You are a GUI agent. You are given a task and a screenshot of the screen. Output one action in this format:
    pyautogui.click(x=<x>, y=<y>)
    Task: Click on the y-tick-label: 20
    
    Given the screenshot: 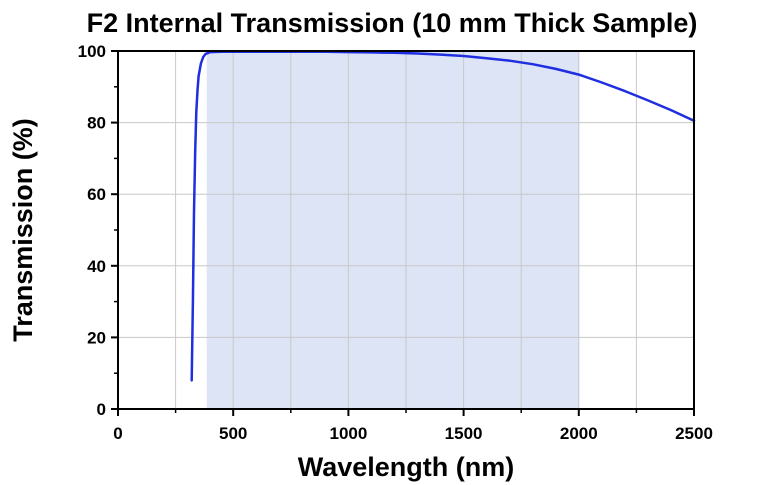 What is the action you would take?
    pyautogui.click(x=96, y=337)
    